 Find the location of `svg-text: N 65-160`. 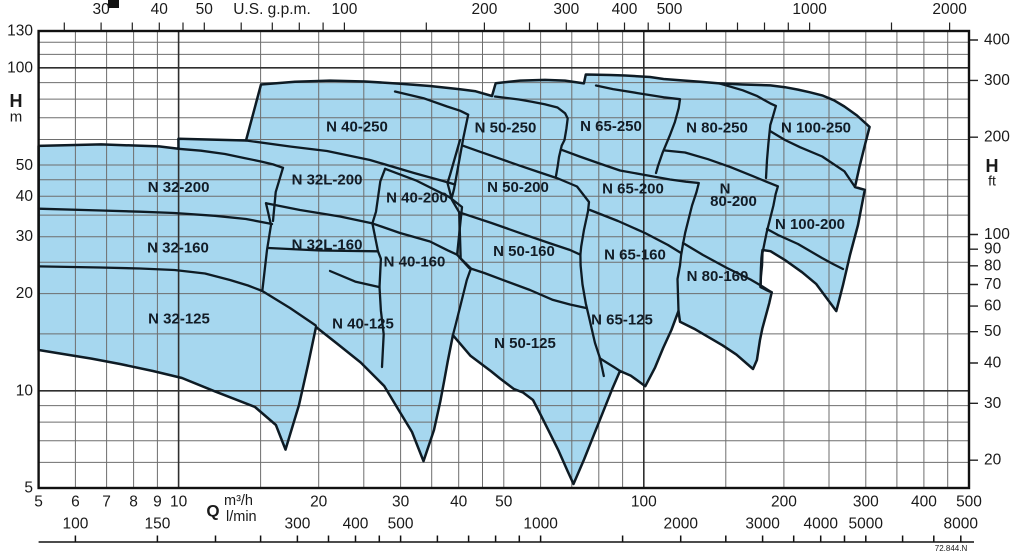

svg-text: N 65-160 is located at coordinates (635, 255).